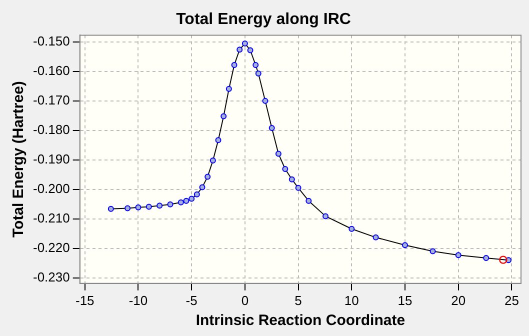 Image resolution: width=529 pixels, height=336 pixels. What do you see at coordinates (298, 300) in the screenshot?
I see `x-tick-label: 5` at bounding box center [298, 300].